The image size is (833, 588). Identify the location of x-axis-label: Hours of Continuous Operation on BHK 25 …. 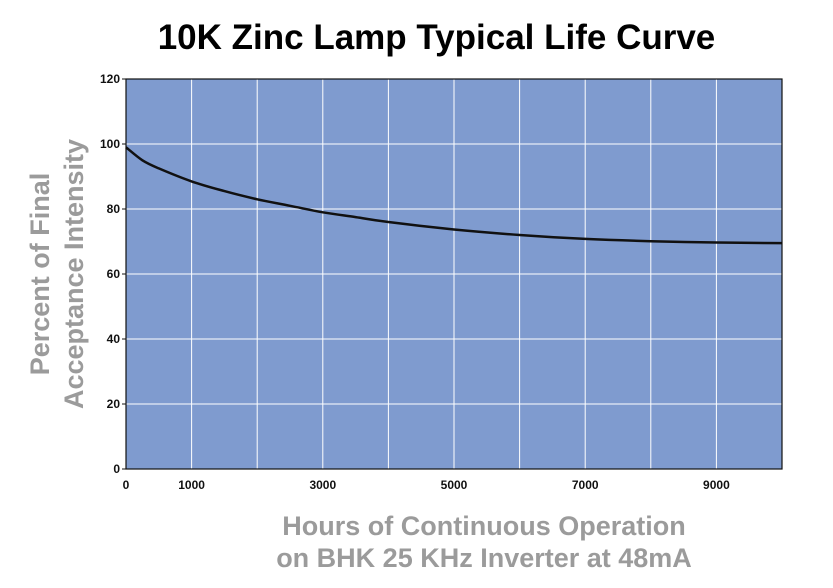
(484, 542).